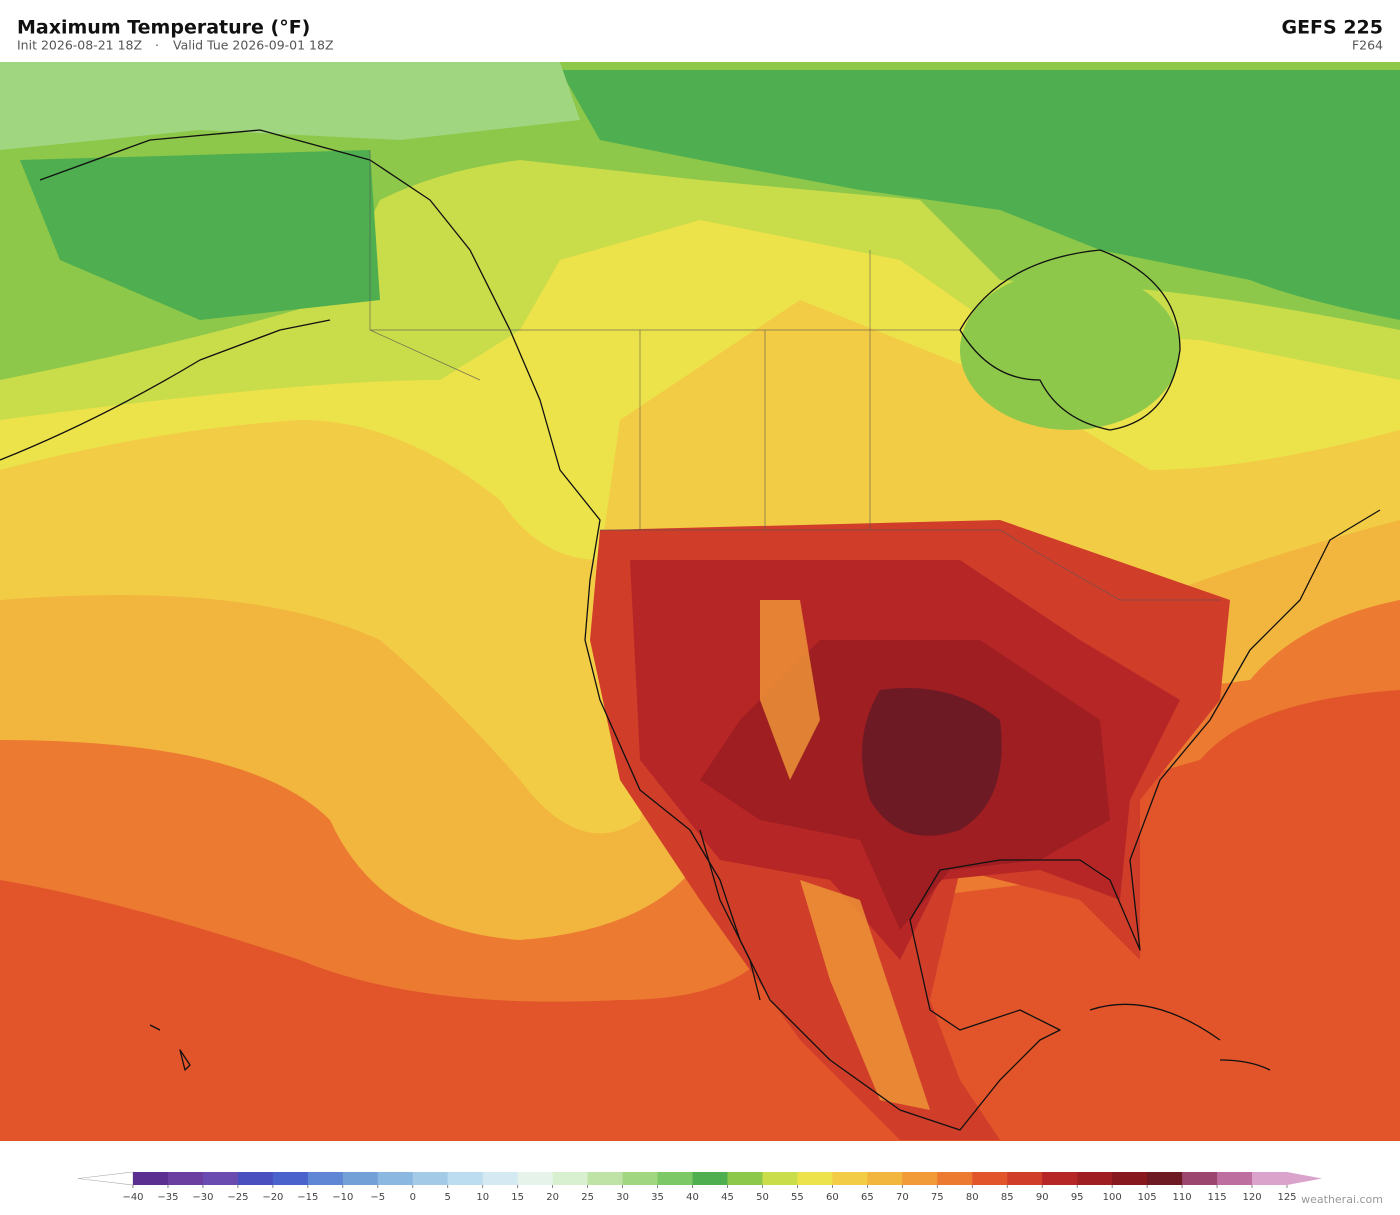 This screenshot has width=1400, height=1215. I want to click on colorbar-tick-label: 115, so click(1217, 1197).